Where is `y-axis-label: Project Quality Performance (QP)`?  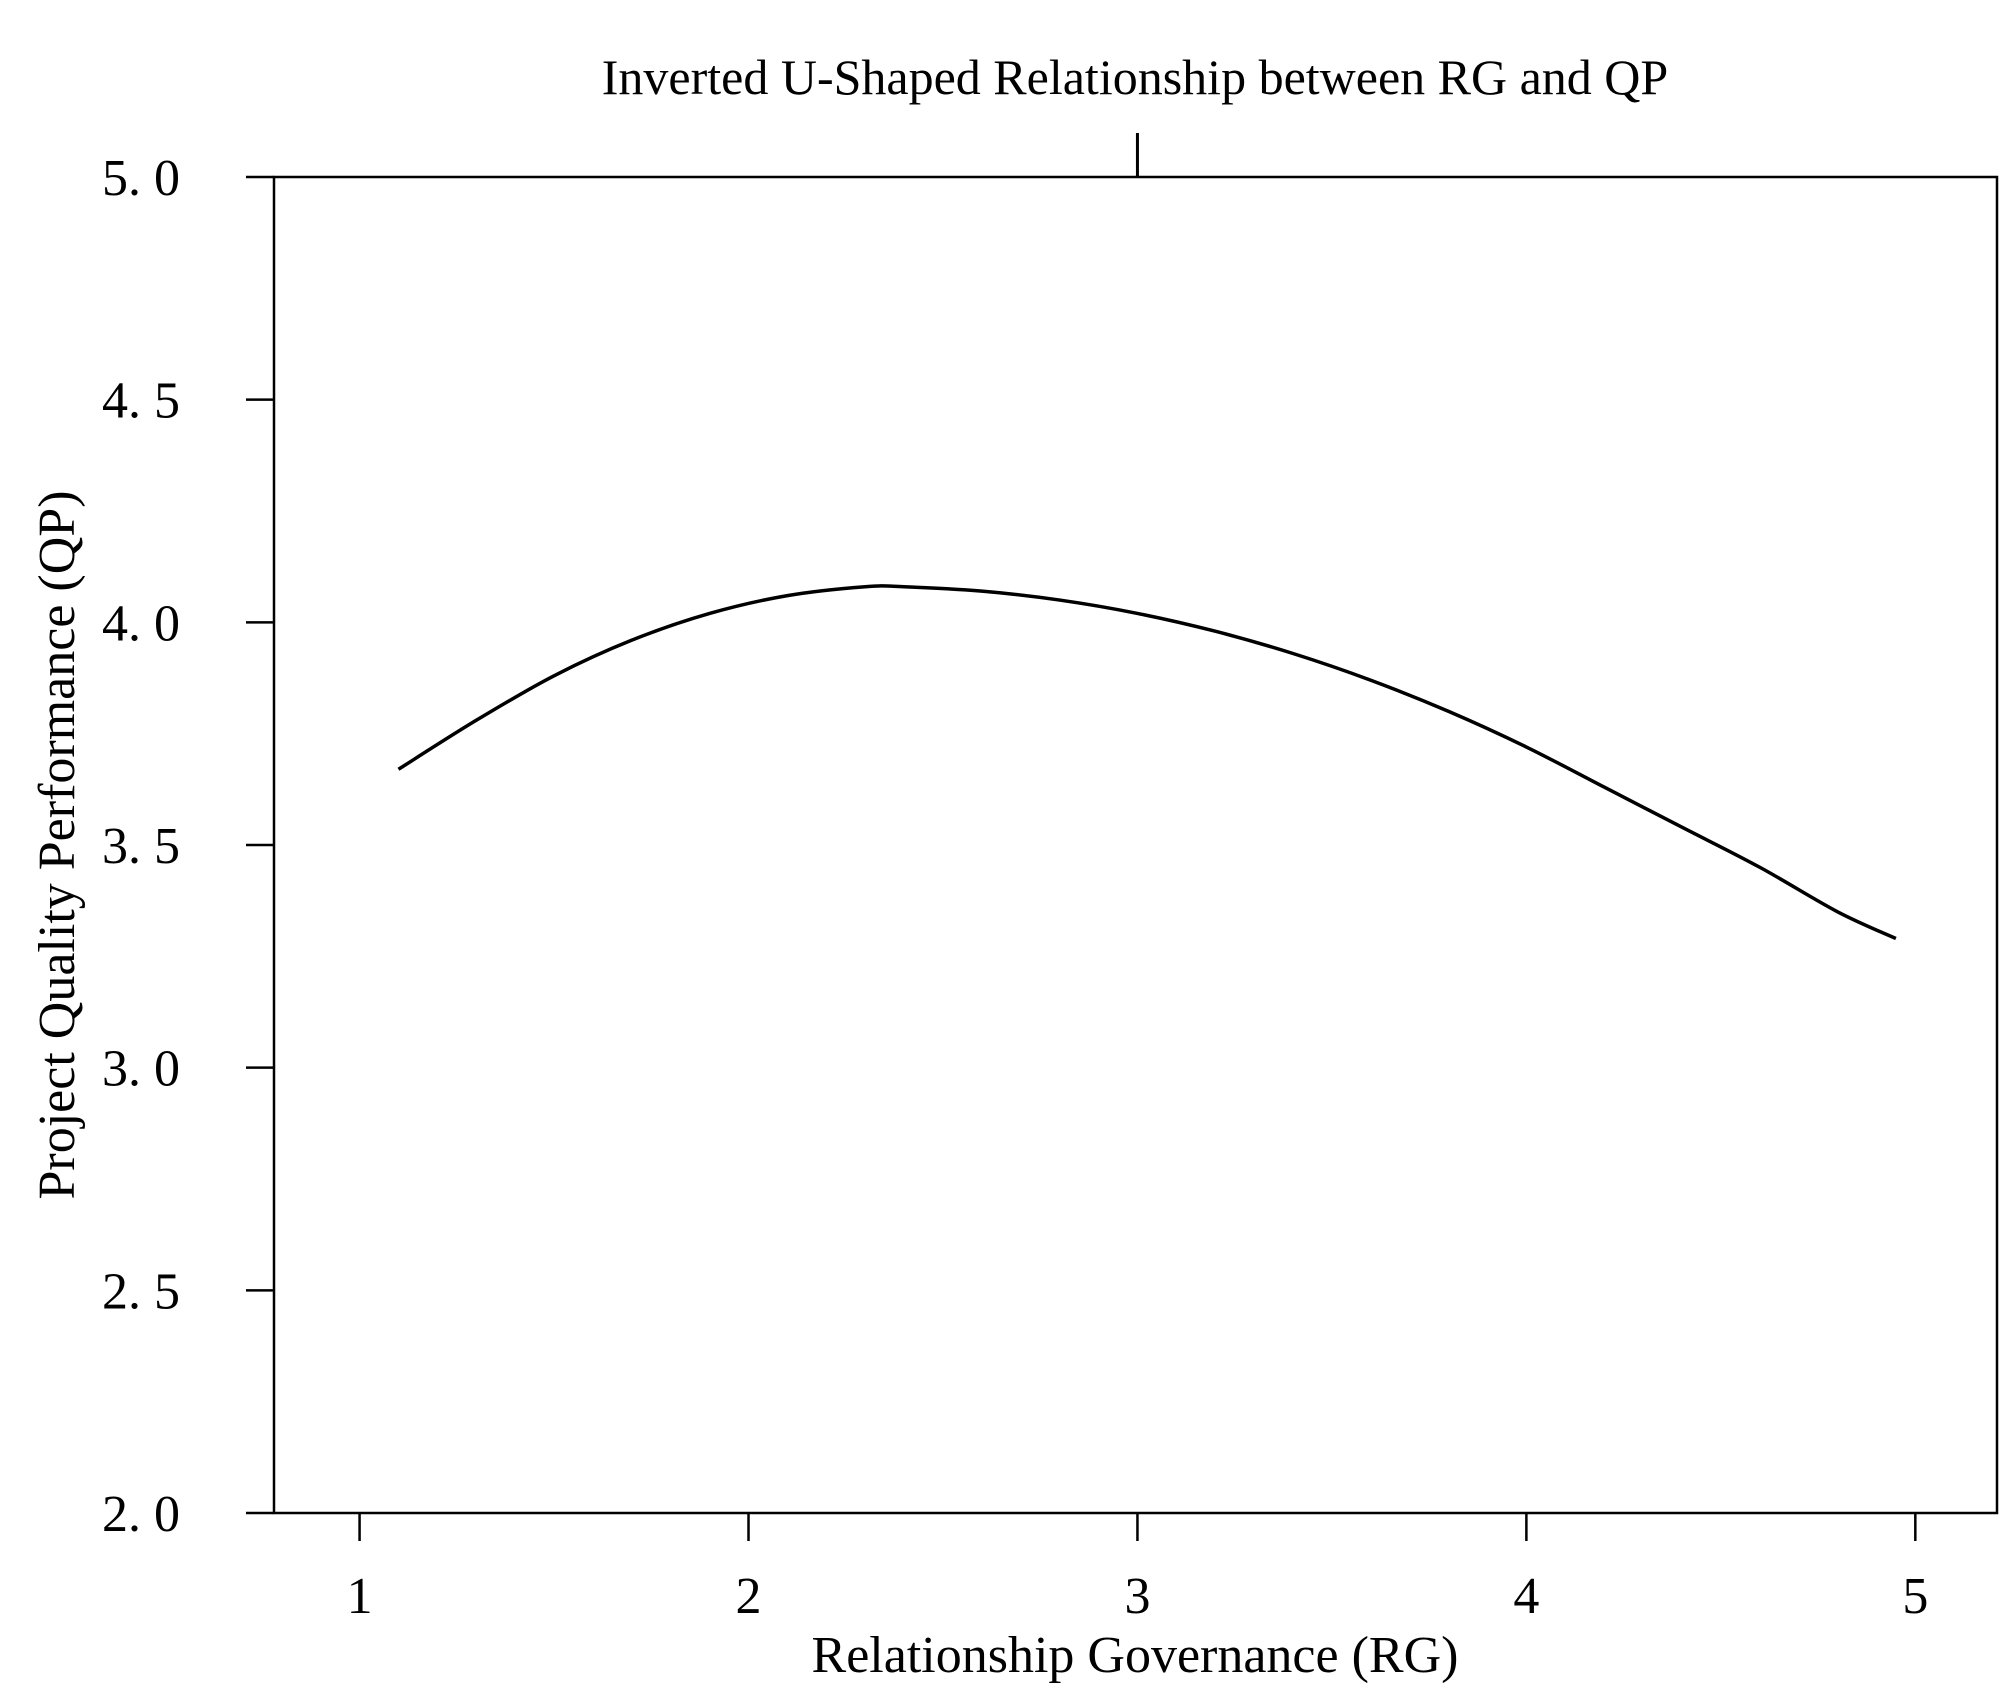 y-axis-label: Project Quality Performance (QP) is located at coordinates (57, 844).